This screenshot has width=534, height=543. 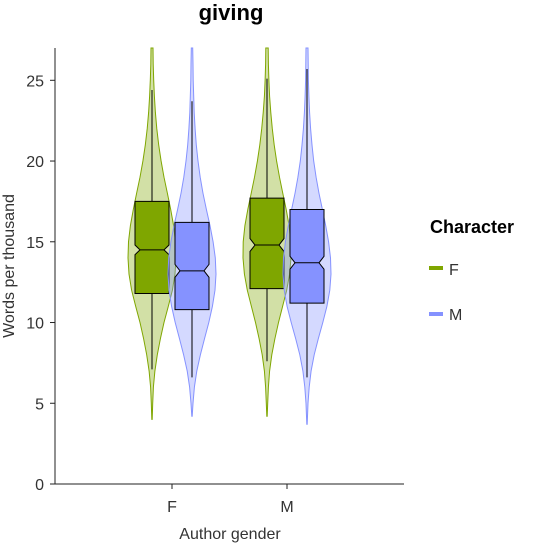 I want to click on x-tick-label: F, so click(x=172, y=507).